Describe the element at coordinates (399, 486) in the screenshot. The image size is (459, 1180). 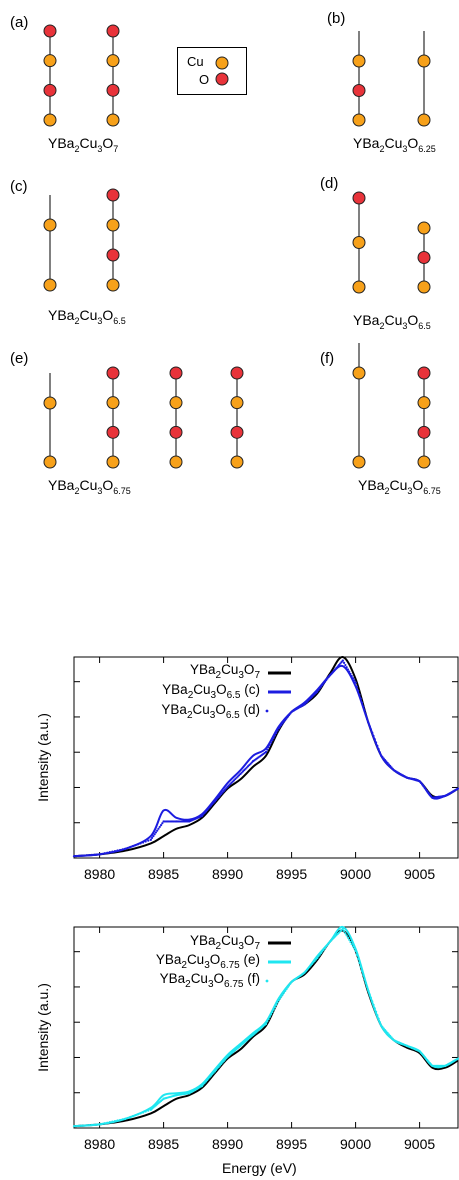
I see `formula-f: YBa2Cu3O6.75` at that location.